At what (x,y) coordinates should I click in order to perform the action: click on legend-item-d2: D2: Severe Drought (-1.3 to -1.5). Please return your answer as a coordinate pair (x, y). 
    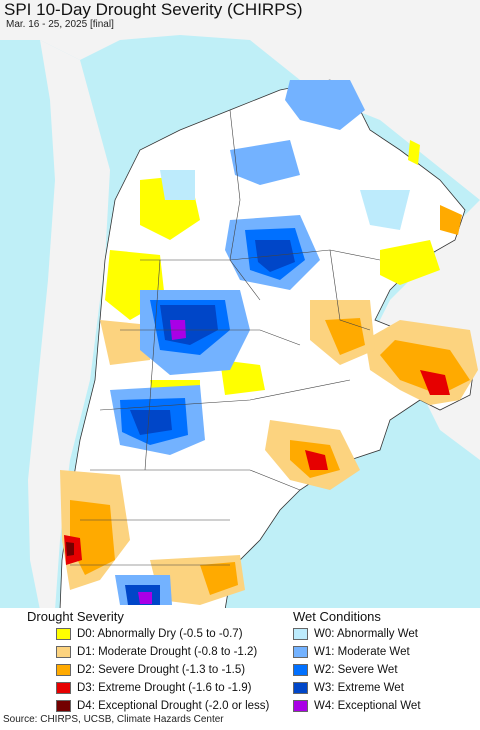
    Looking at the image, I should click on (150, 670).